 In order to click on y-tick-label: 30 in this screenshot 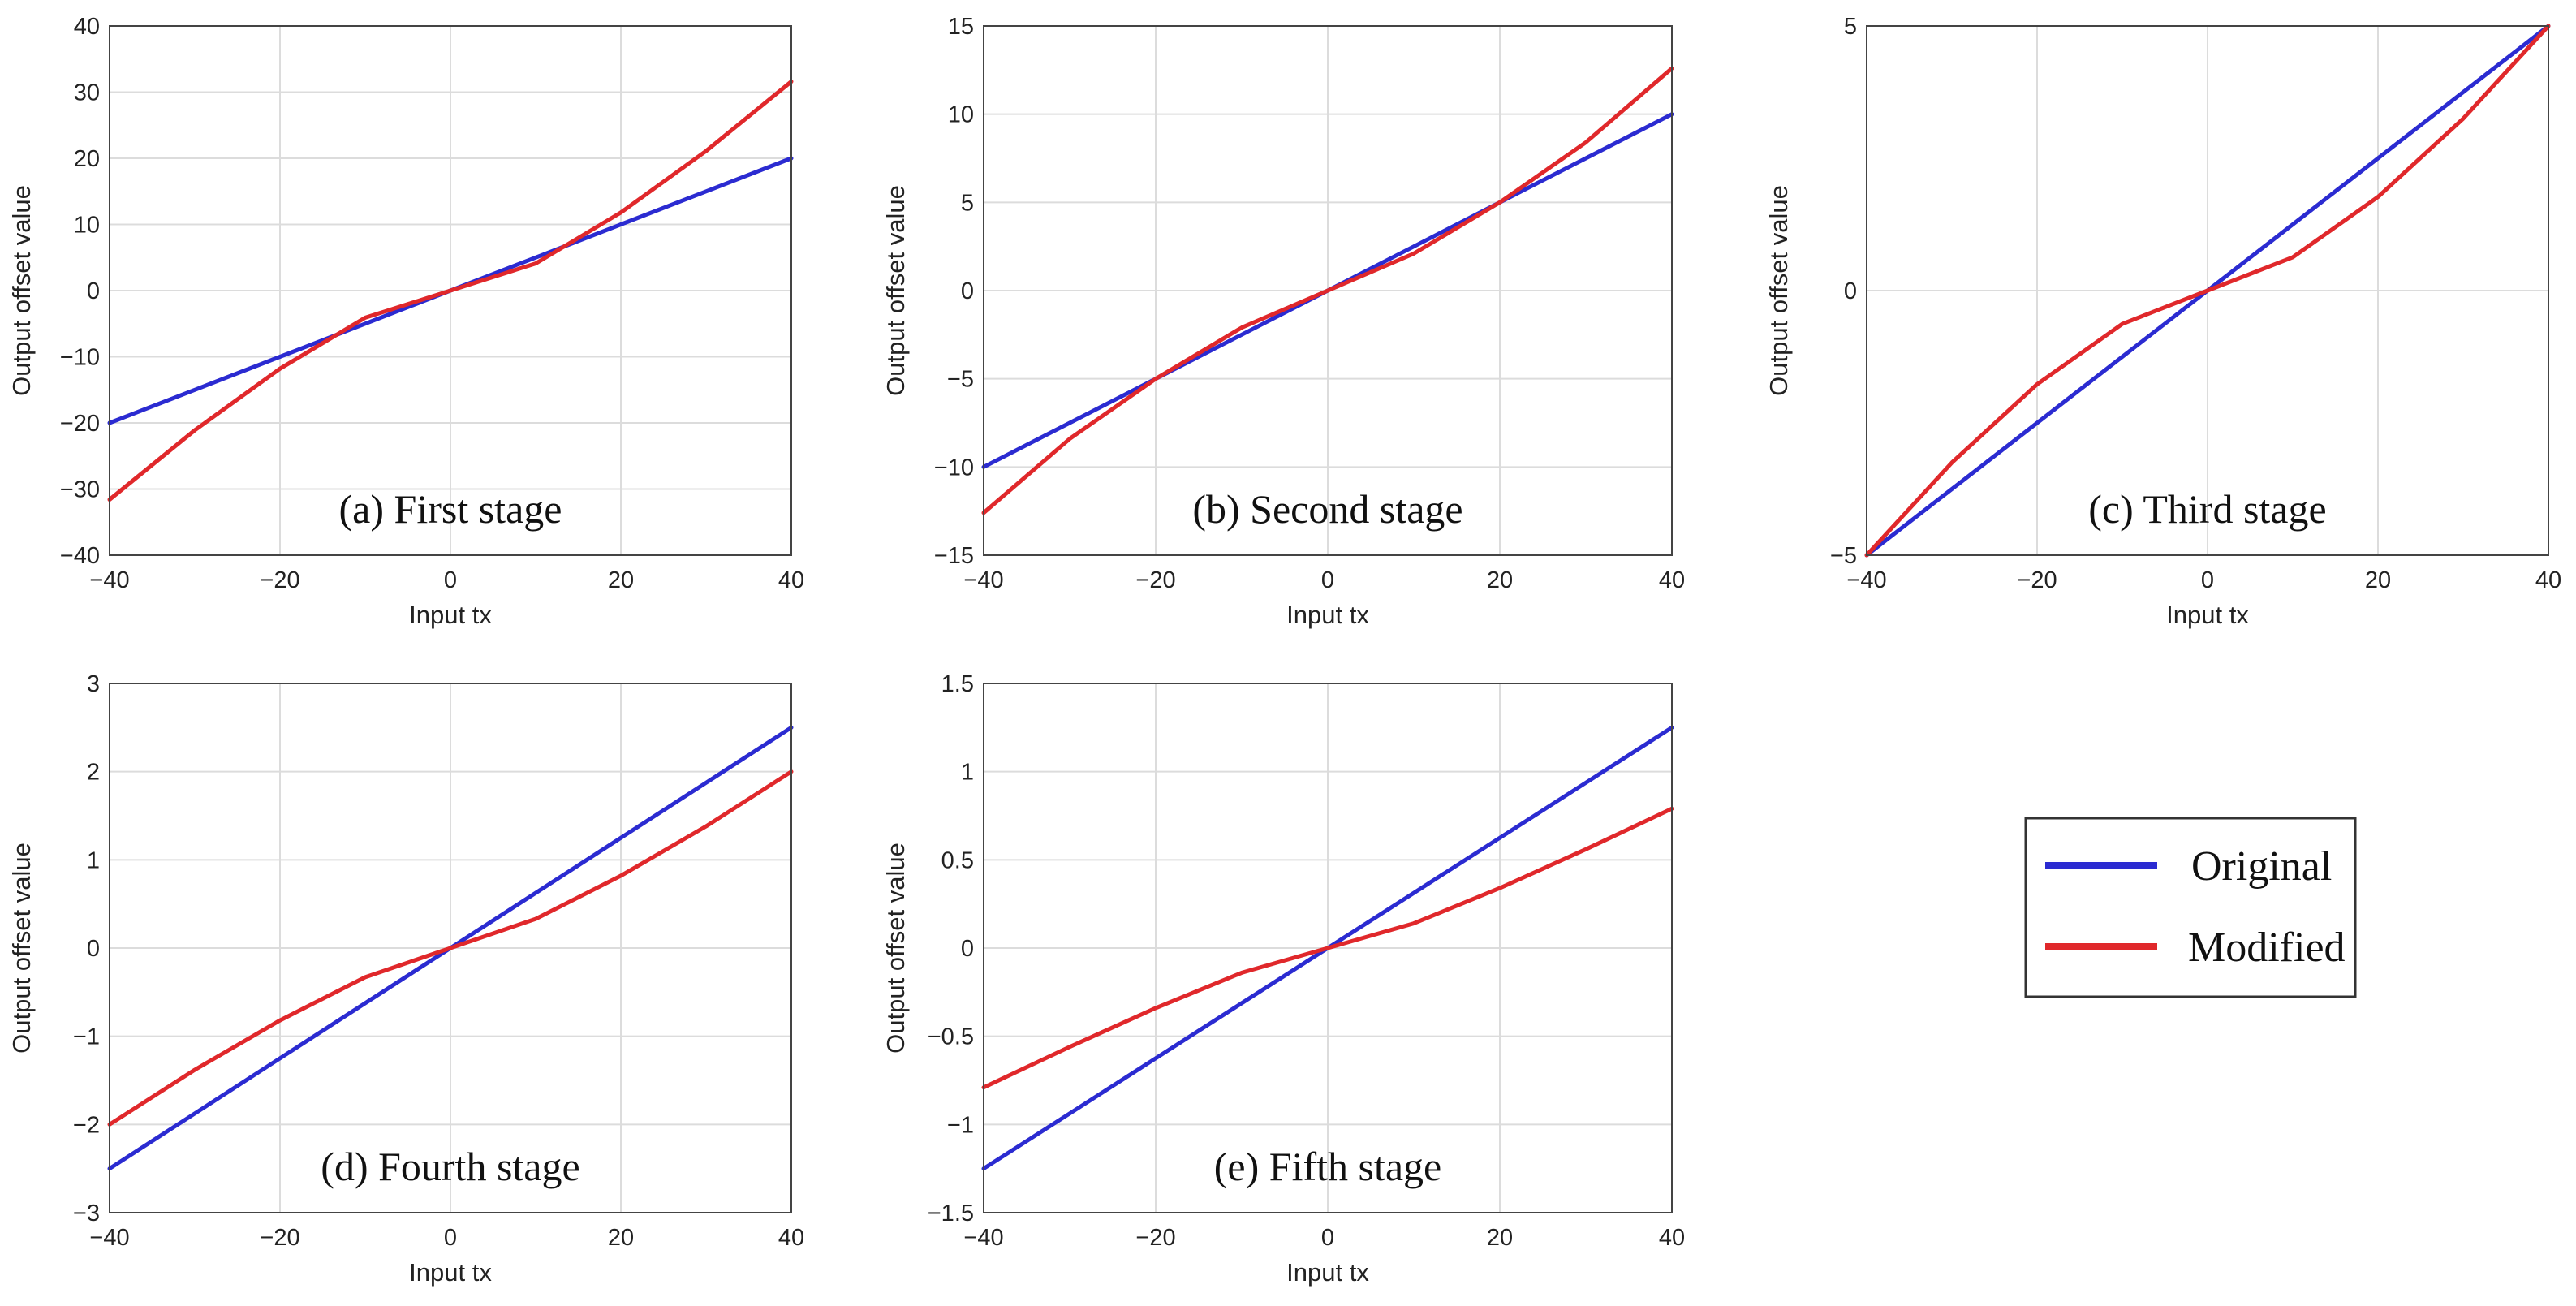, I will do `click(87, 93)`.